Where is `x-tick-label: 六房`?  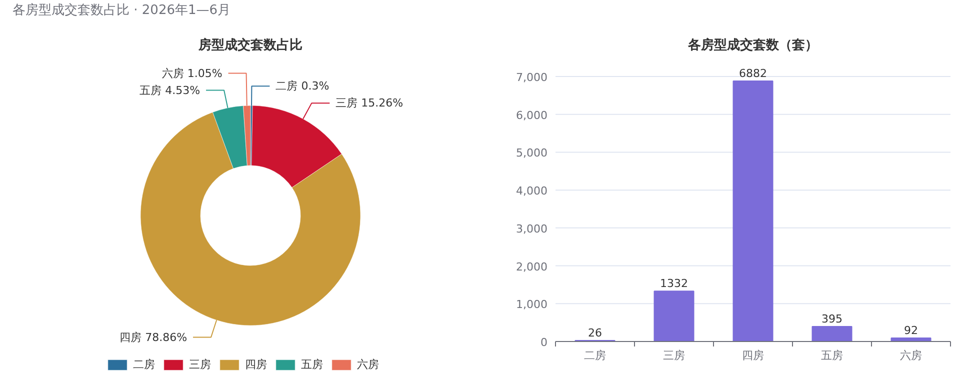
x-tick-label: 六房 is located at coordinates (911, 355).